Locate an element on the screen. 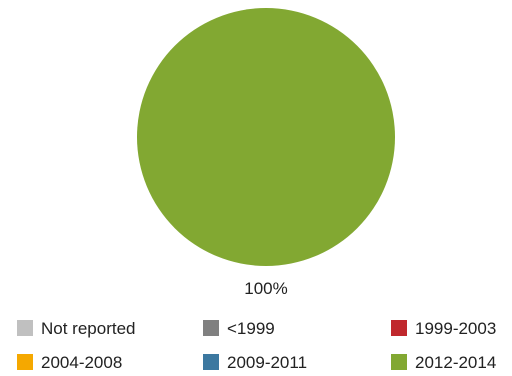 This screenshot has width=512, height=376. legend-label: 2004-2008 is located at coordinates (81, 362).